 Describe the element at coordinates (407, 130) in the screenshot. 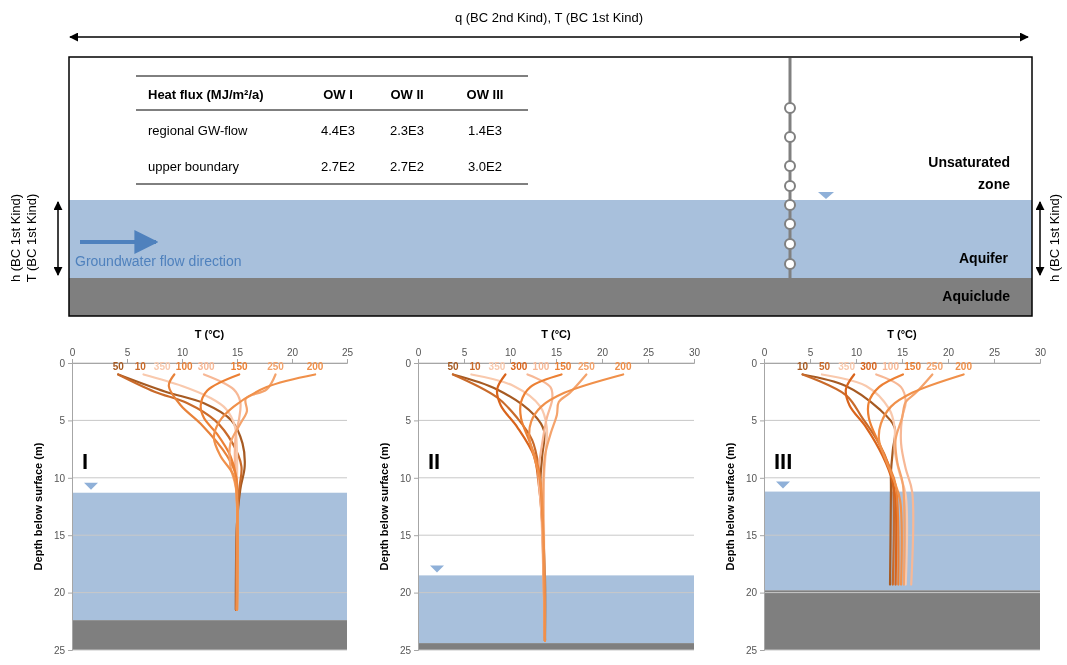

I see `text: 2.3E3` at that location.